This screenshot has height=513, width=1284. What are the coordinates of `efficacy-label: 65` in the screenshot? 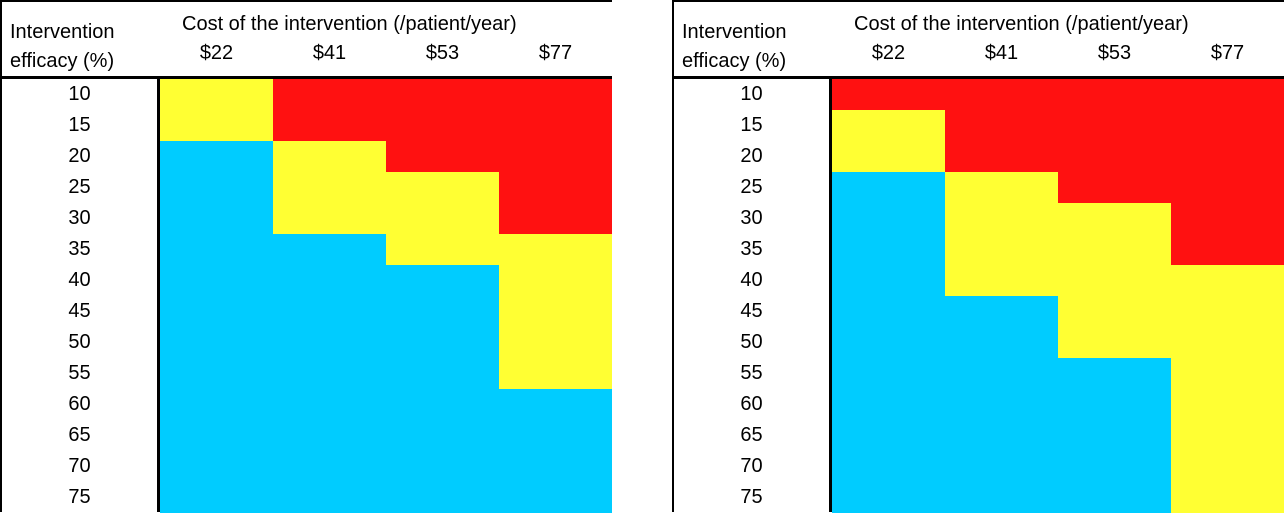 It's located at (751, 435).